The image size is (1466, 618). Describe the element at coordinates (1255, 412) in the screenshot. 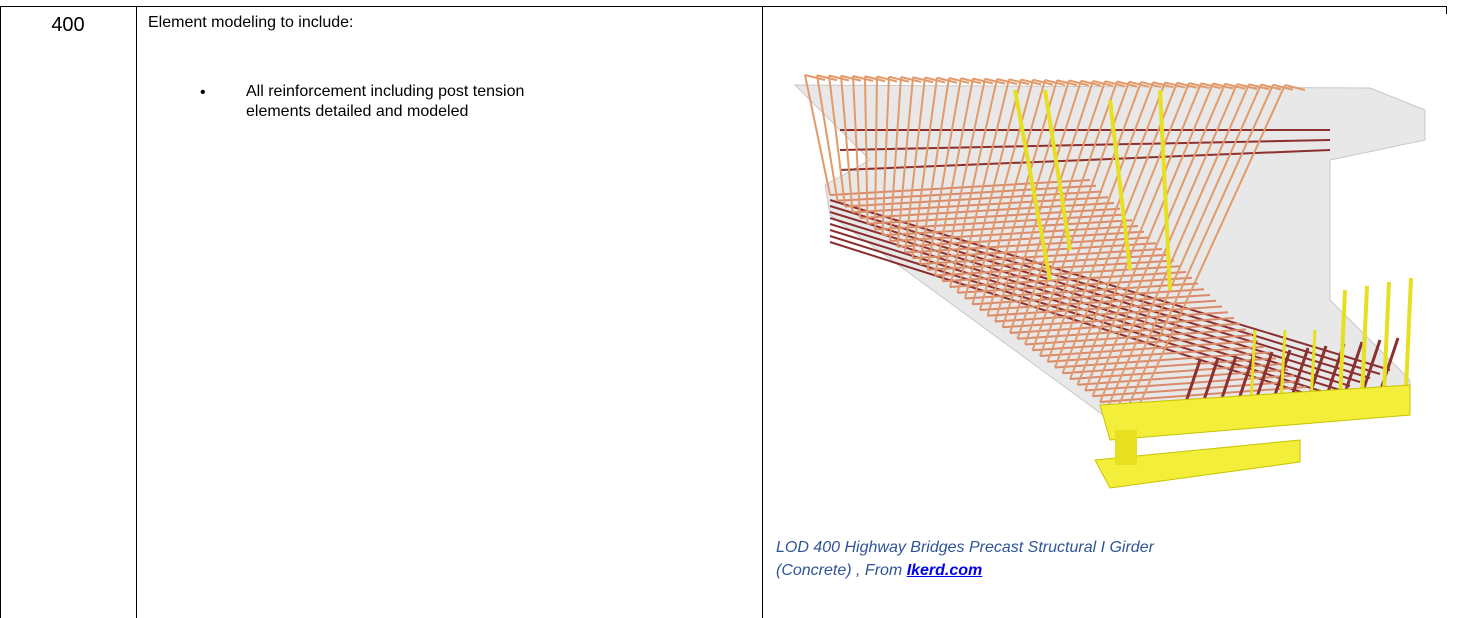

I see `bearing-plate` at that location.